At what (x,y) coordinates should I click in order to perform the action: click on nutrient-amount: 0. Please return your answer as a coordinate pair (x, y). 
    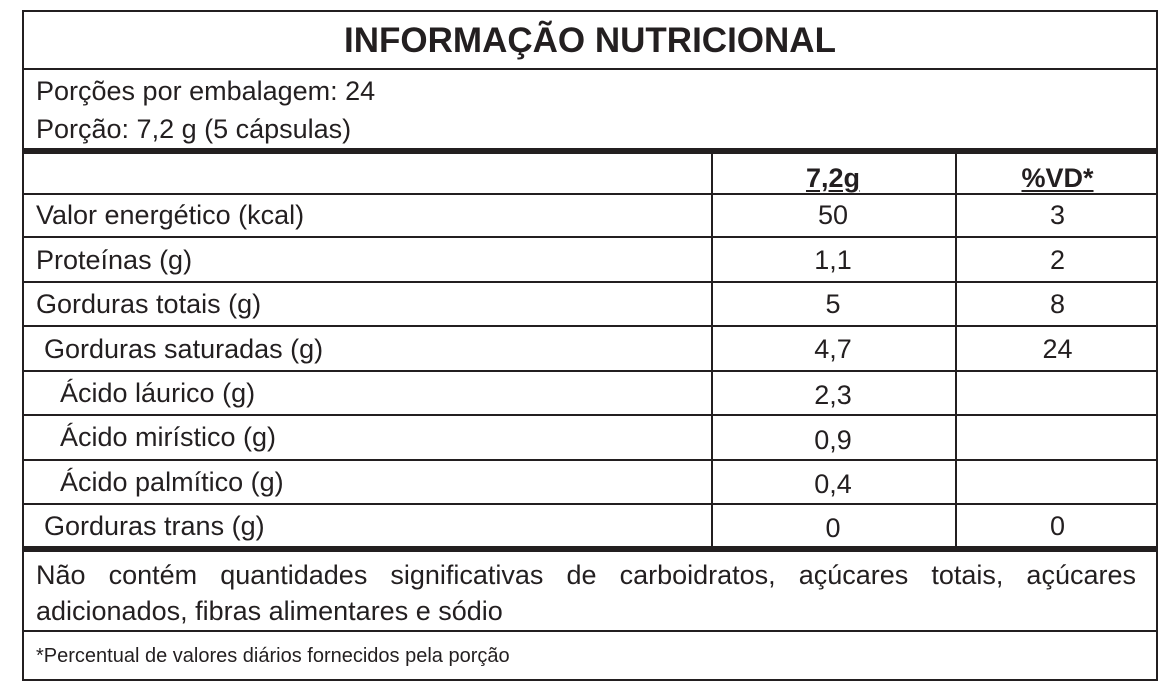
    Looking at the image, I should click on (833, 528).